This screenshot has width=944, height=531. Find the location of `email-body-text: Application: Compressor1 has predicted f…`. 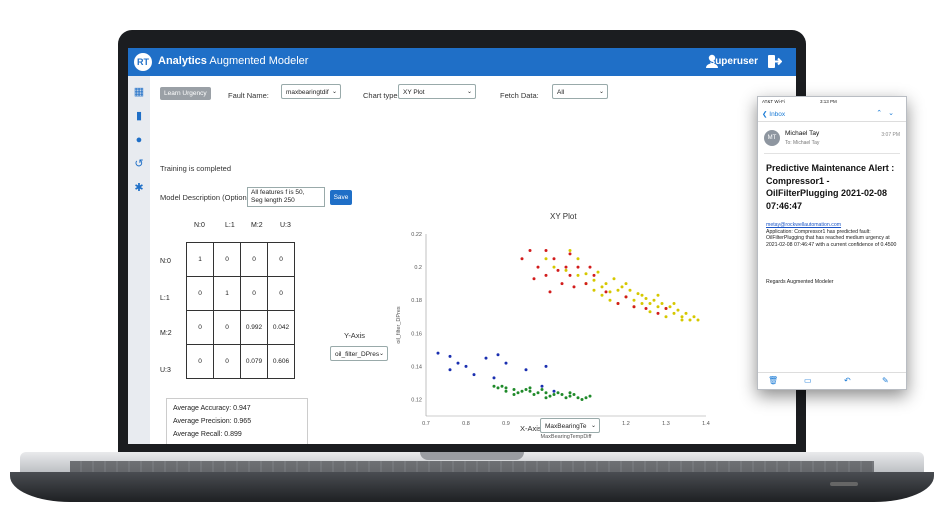

email-body-text: Application: Compressor1 has predicted f… is located at coordinates (831, 238).